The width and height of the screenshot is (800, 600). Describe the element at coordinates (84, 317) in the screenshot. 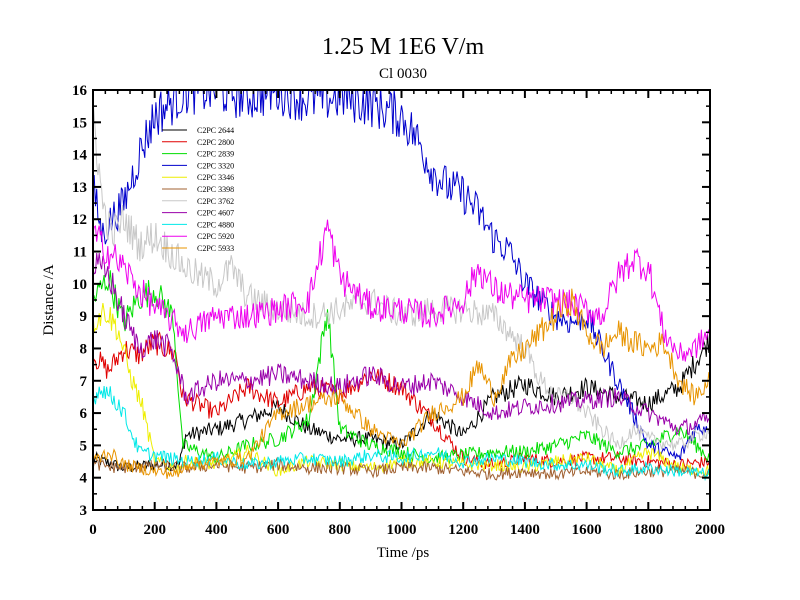

I see `y-tick-label: 9` at that location.